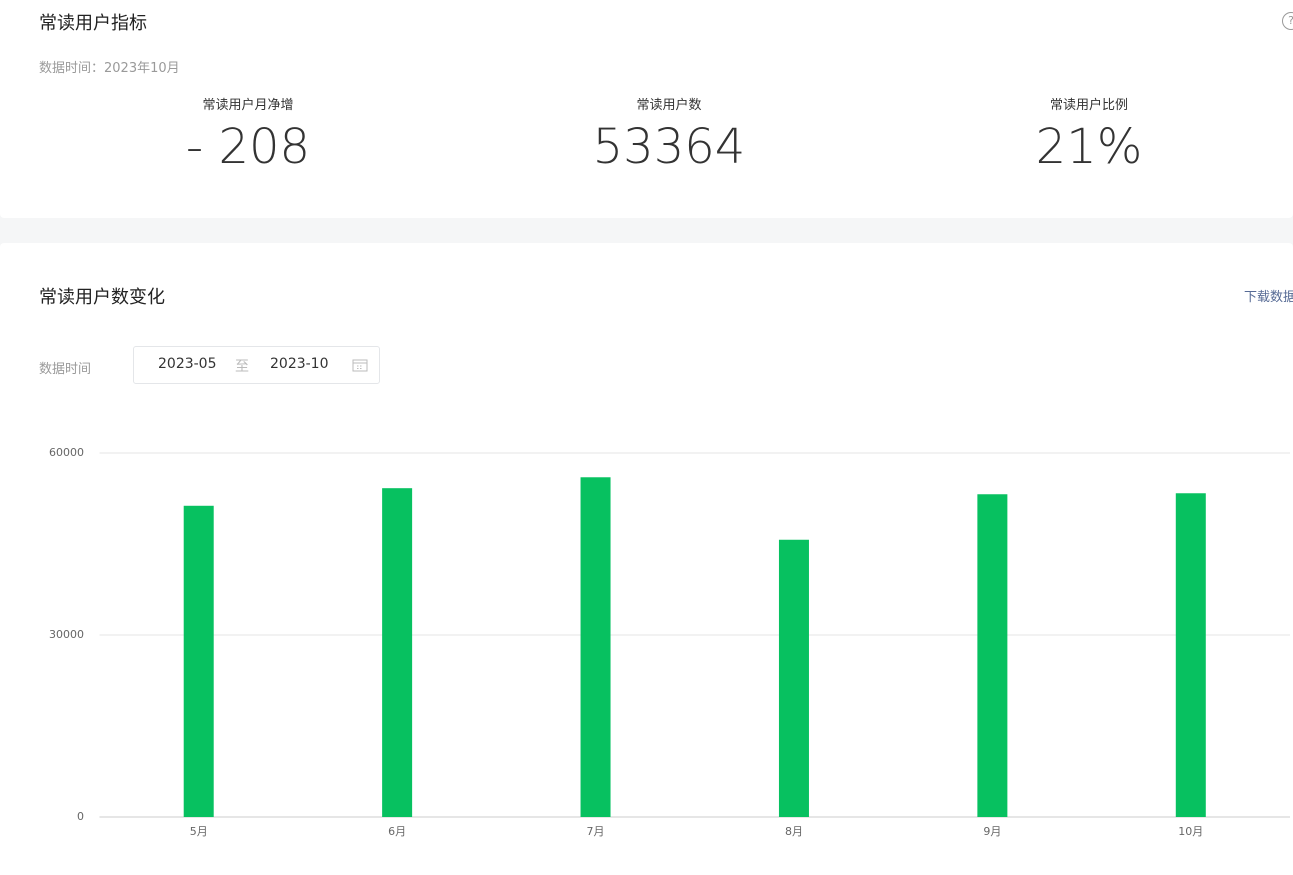 The width and height of the screenshot is (1293, 875). Describe the element at coordinates (65, 369) in the screenshot. I see `range-label: 数据时间` at that location.